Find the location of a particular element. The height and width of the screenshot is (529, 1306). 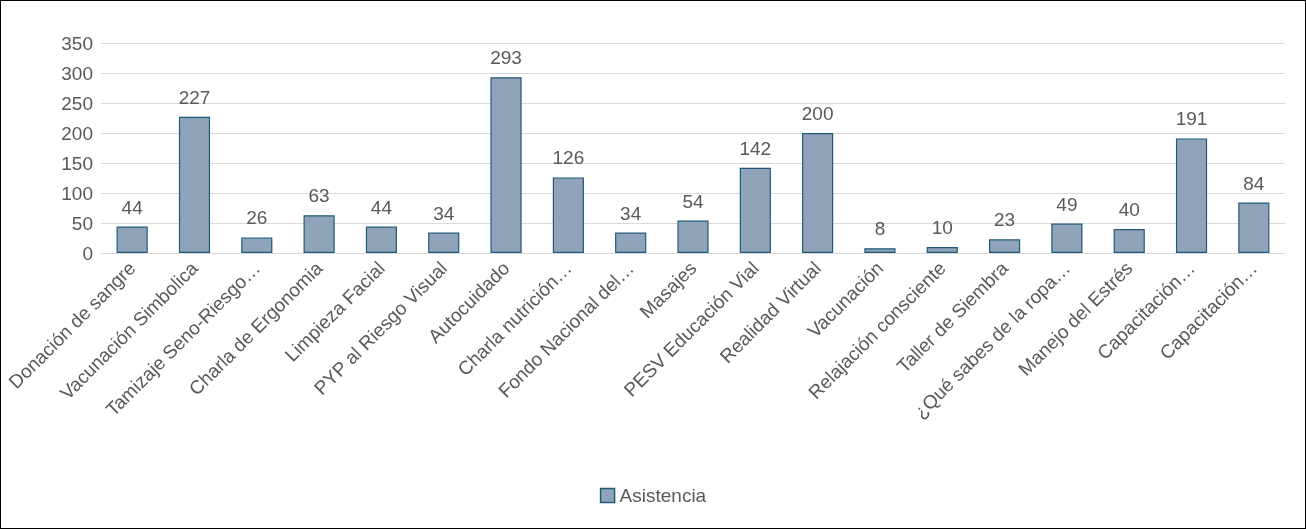

data-label: 63 is located at coordinates (319, 196).